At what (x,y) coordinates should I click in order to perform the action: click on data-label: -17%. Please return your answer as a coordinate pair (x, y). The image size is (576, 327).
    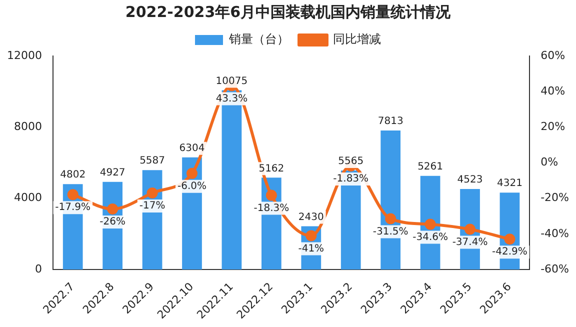
    Looking at the image, I should click on (152, 206).